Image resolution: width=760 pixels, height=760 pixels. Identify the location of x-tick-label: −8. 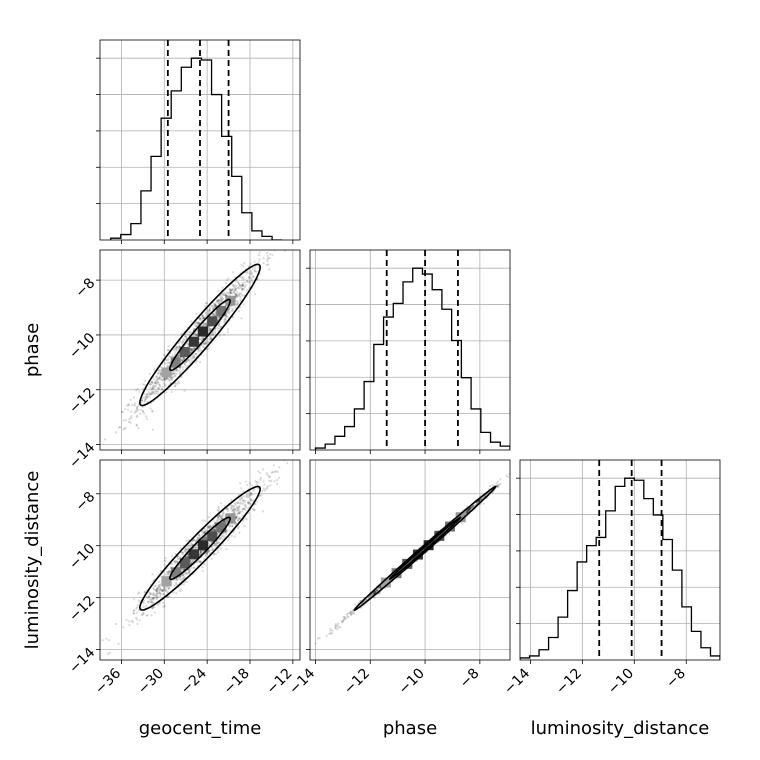
(470, 679).